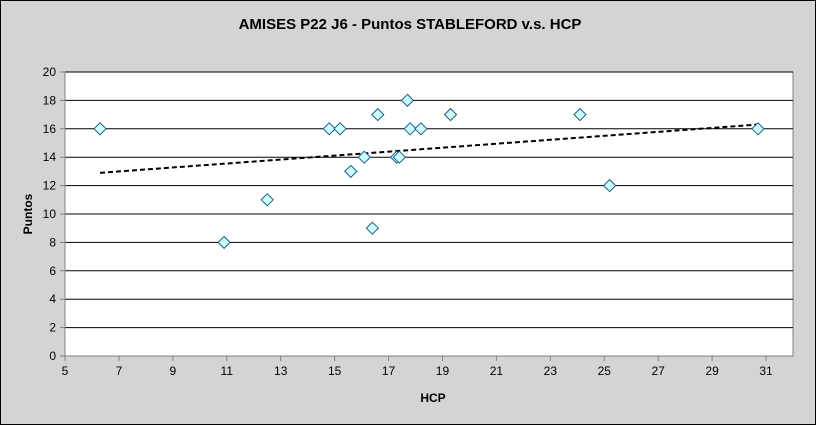 This screenshot has width=817, height=426. Describe the element at coordinates (50, 100) in the screenshot. I see `y-tick-label: 18` at that location.